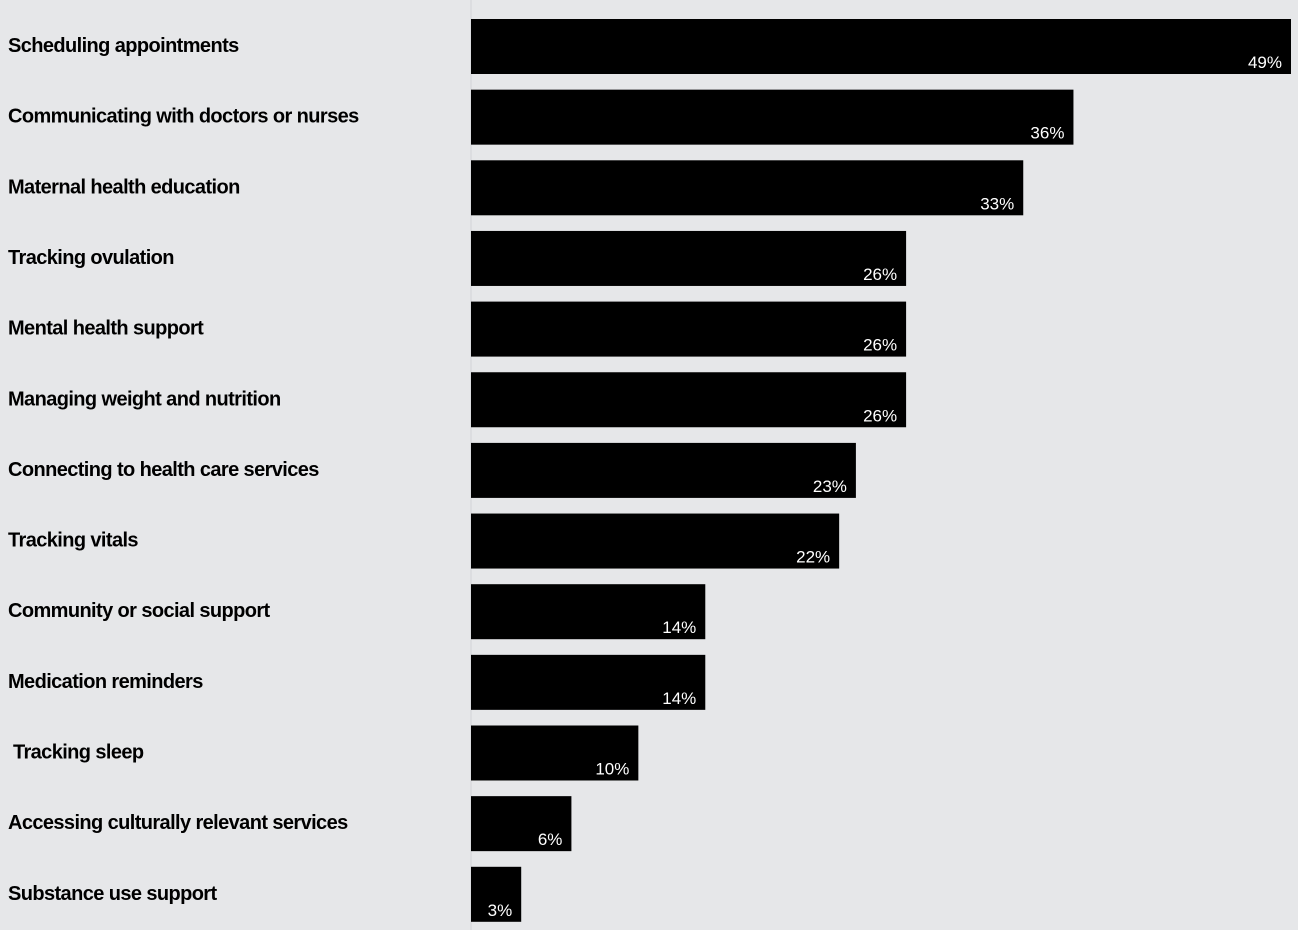 This screenshot has width=1298, height=930. Describe the element at coordinates (163, 470) in the screenshot. I see `category-label: Connecting to health care services` at that location.